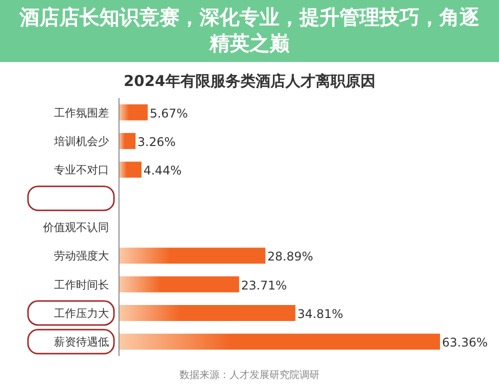 Image resolution: width=499 pixels, height=391 pixels. I want to click on y-tick-label: 专业不对口, so click(81, 170).